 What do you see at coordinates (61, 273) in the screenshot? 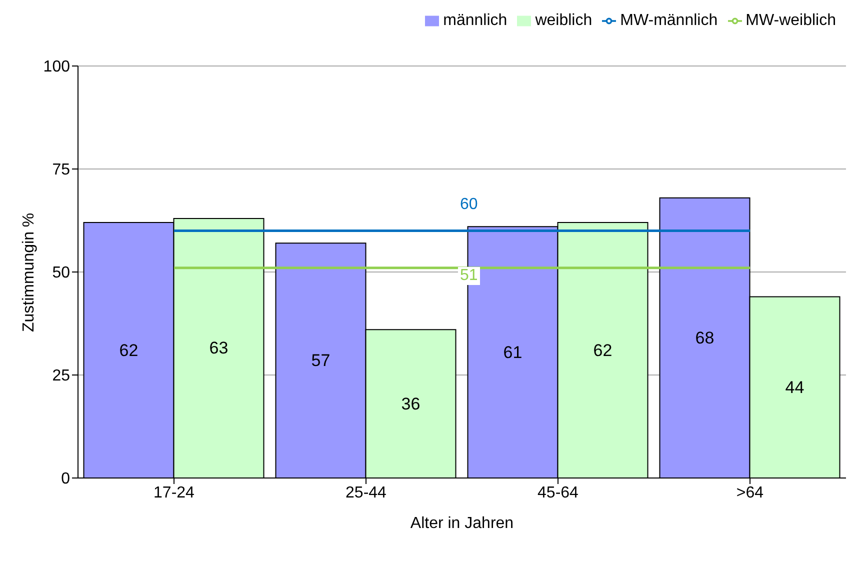
I see `y-tick-label: 50` at bounding box center [61, 273].